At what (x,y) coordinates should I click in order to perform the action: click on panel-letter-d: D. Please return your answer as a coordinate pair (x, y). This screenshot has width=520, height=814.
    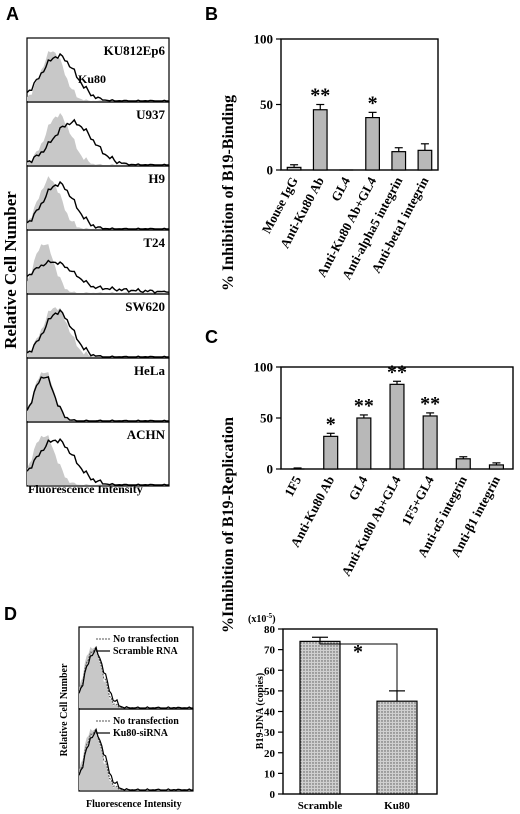
    Looking at the image, I should click on (10, 614).